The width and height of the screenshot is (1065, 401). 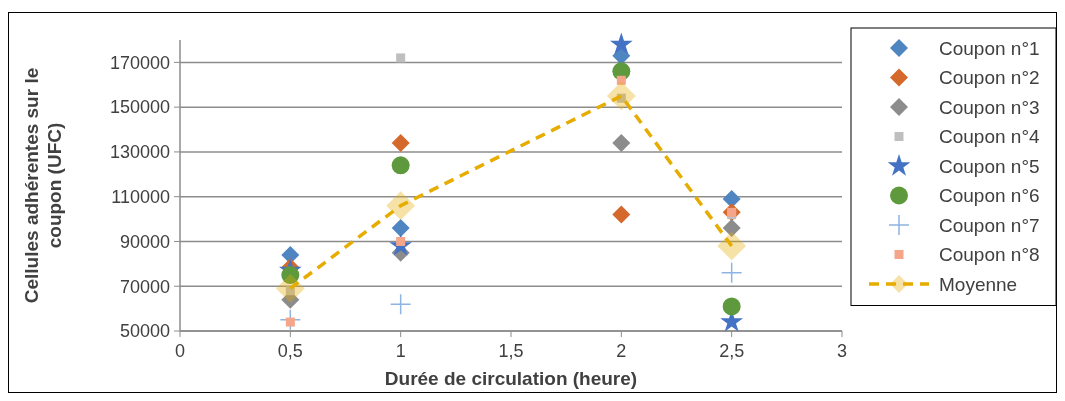 I want to click on x-tick-label: 0, so click(x=180, y=351).